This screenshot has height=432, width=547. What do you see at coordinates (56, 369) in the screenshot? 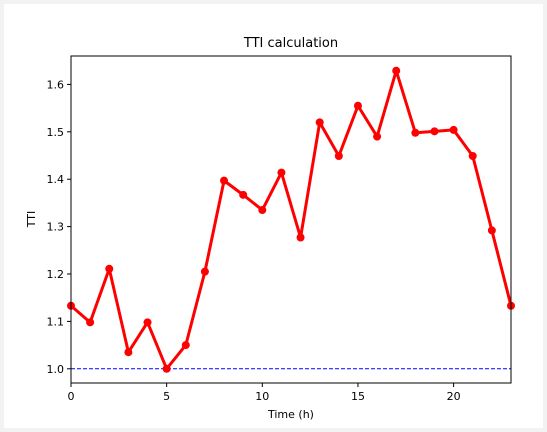
I see `y-tick-label: 1.0` at bounding box center [56, 369].